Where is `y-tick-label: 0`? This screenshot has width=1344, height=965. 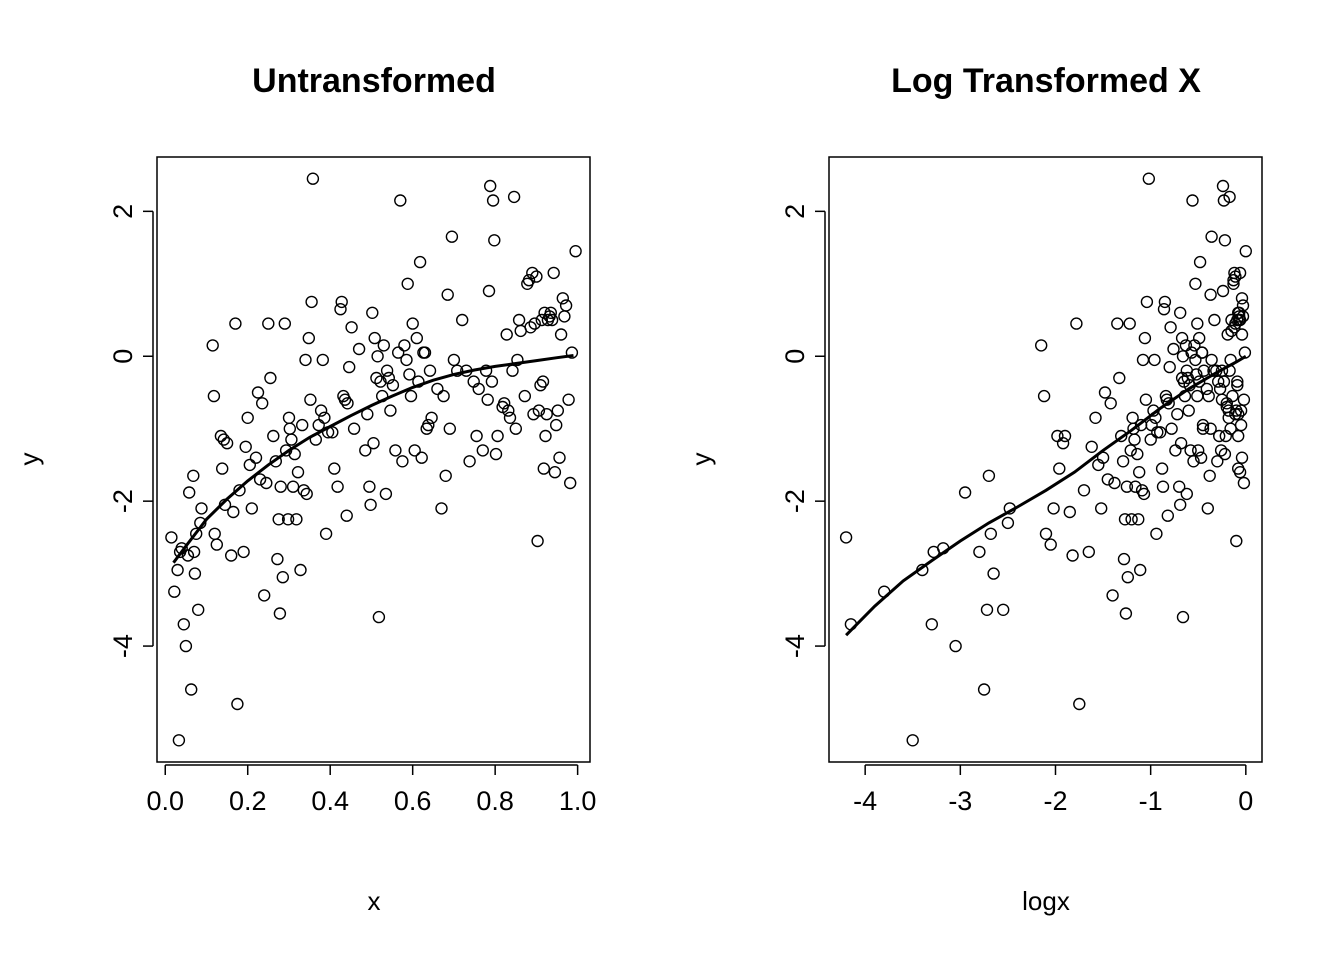
y-tick-label: 0 is located at coordinates (123, 356).